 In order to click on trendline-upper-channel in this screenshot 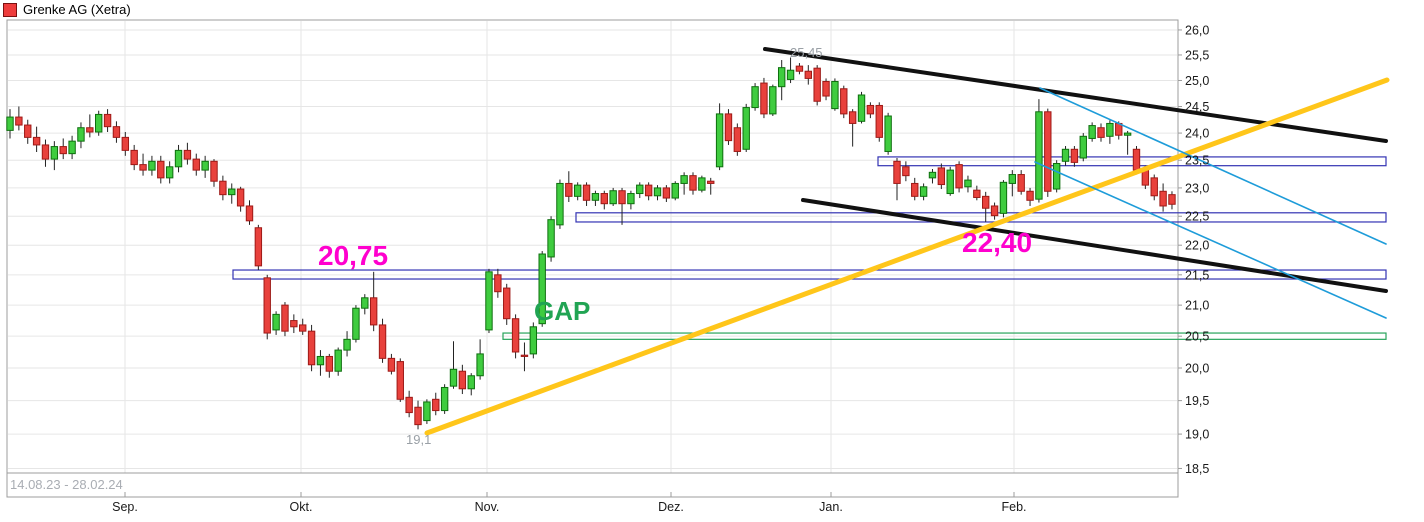, I will do `click(1075, 95)`.